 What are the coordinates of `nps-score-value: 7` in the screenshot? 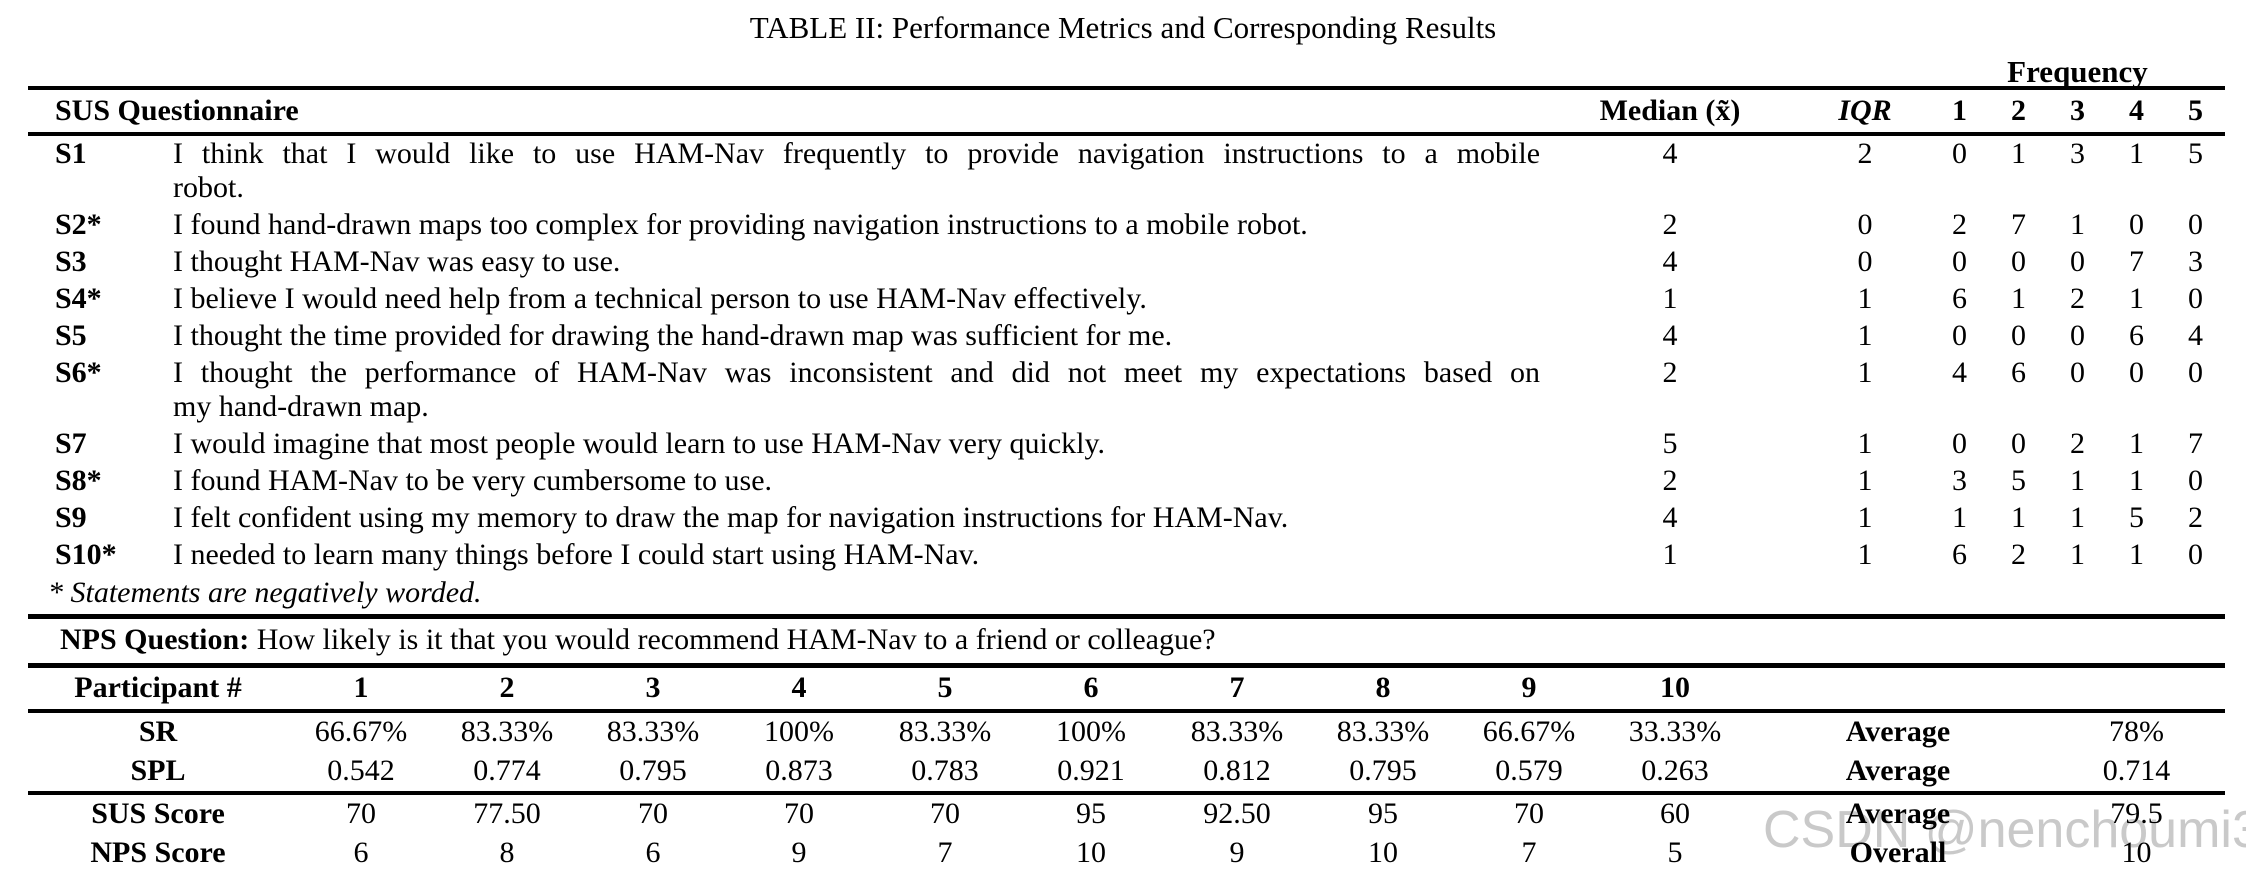 It's located at (945, 852).